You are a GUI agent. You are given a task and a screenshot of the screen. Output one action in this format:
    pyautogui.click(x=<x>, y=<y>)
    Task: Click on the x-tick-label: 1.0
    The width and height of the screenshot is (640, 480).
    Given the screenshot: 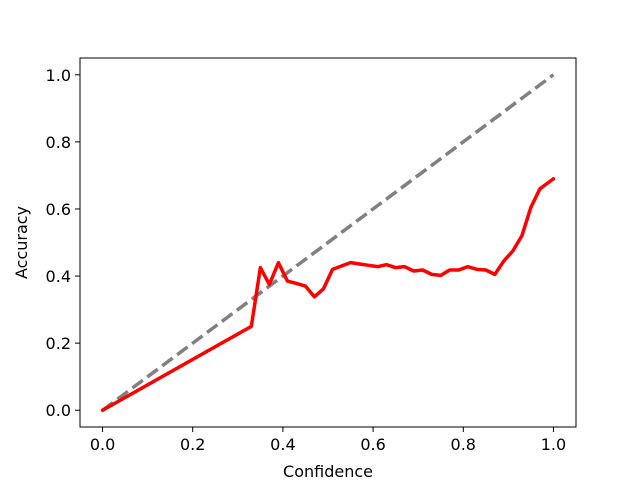 What is the action you would take?
    pyautogui.click(x=553, y=444)
    